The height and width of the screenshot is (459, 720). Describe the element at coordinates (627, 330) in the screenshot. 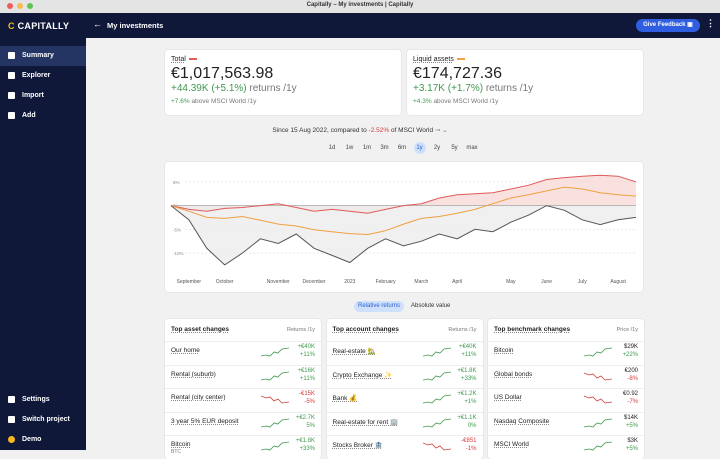

I see `table-column: Price /1y` at that location.